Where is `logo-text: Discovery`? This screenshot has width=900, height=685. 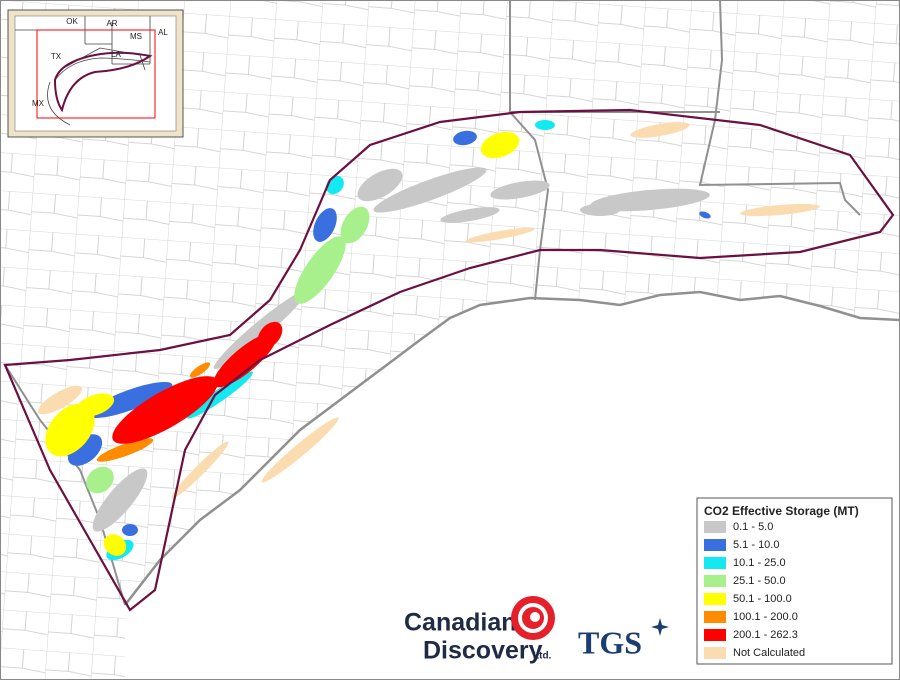 logo-text: Discovery is located at coordinates (483, 651).